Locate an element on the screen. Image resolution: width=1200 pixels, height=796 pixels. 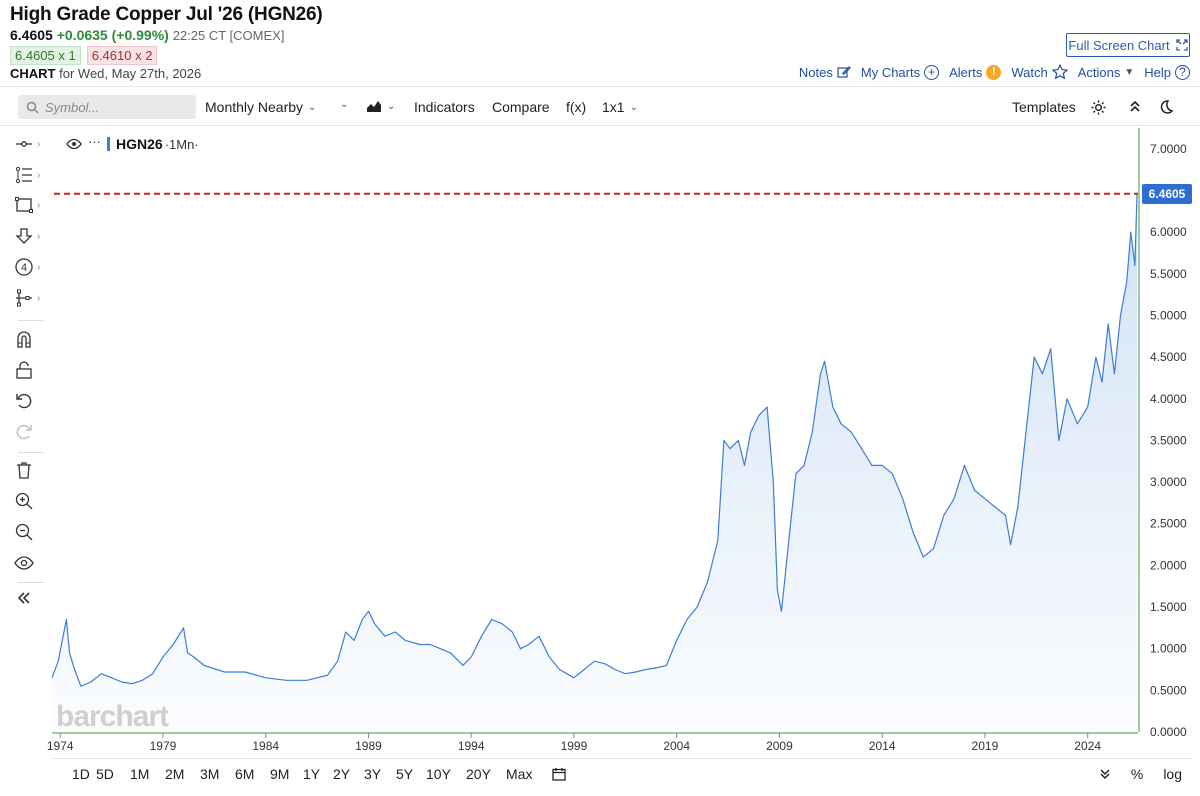
chart-legend: ··· HGN26 ·1Mn· is located at coordinates (132, 142).